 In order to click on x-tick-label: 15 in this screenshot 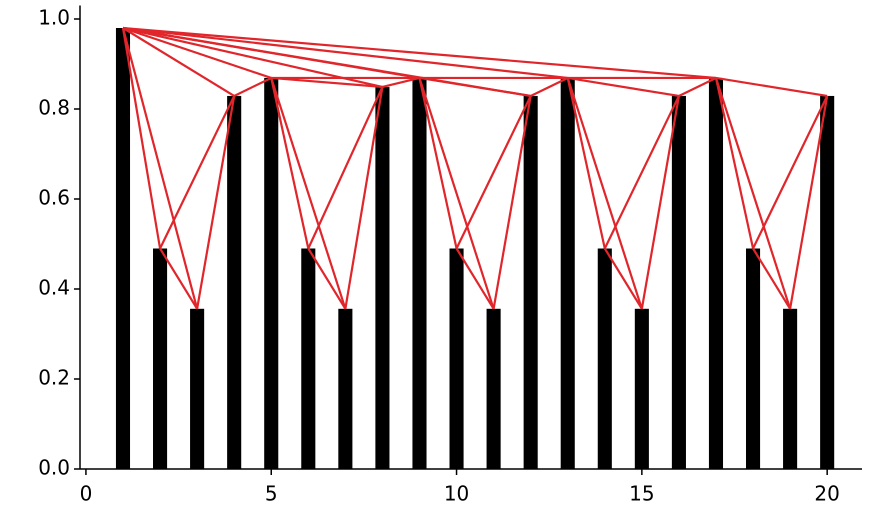, I will do `click(641, 494)`.